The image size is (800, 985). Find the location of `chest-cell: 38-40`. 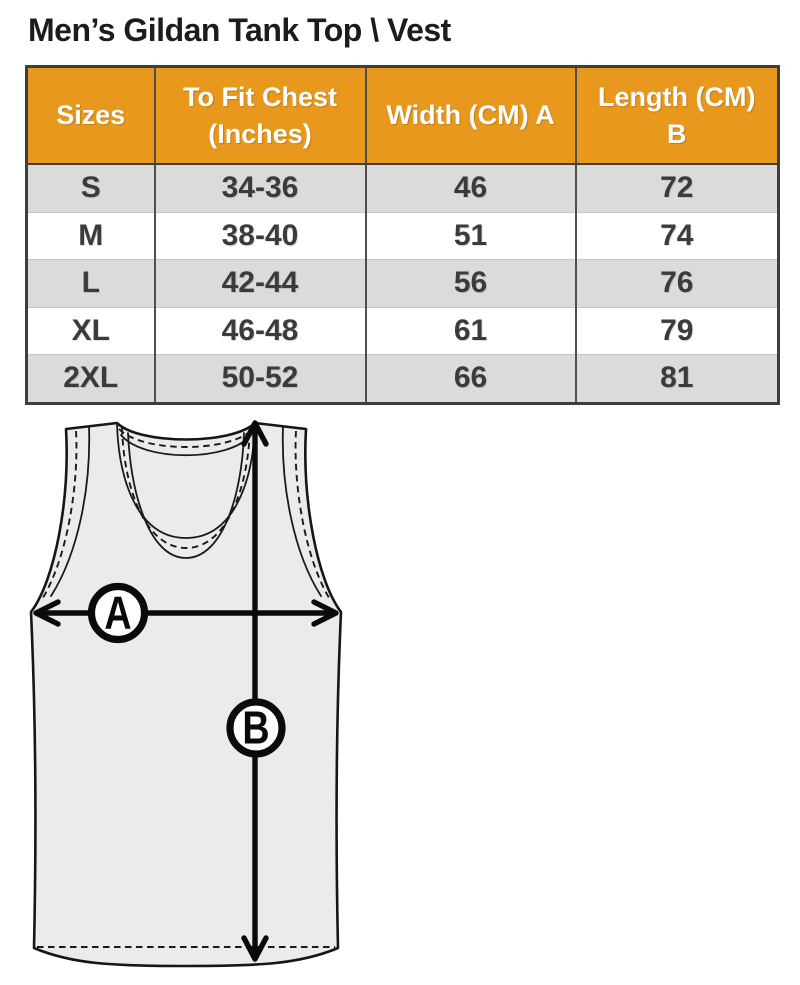

chest-cell: 38-40 is located at coordinates (259, 235).